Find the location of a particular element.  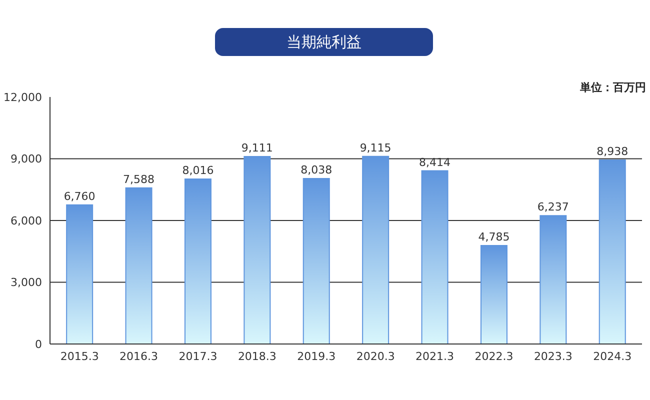

data-label: 8,938 is located at coordinates (612, 151).